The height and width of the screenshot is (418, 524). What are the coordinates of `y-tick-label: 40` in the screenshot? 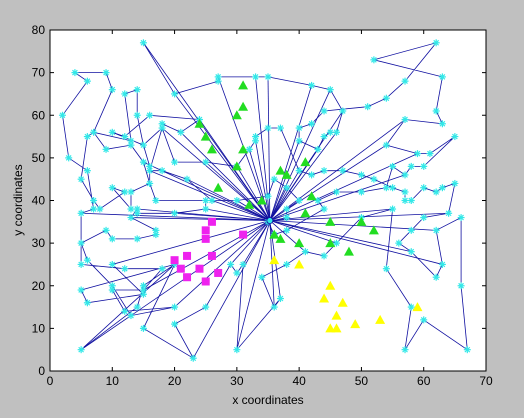 It's located at (39, 201).